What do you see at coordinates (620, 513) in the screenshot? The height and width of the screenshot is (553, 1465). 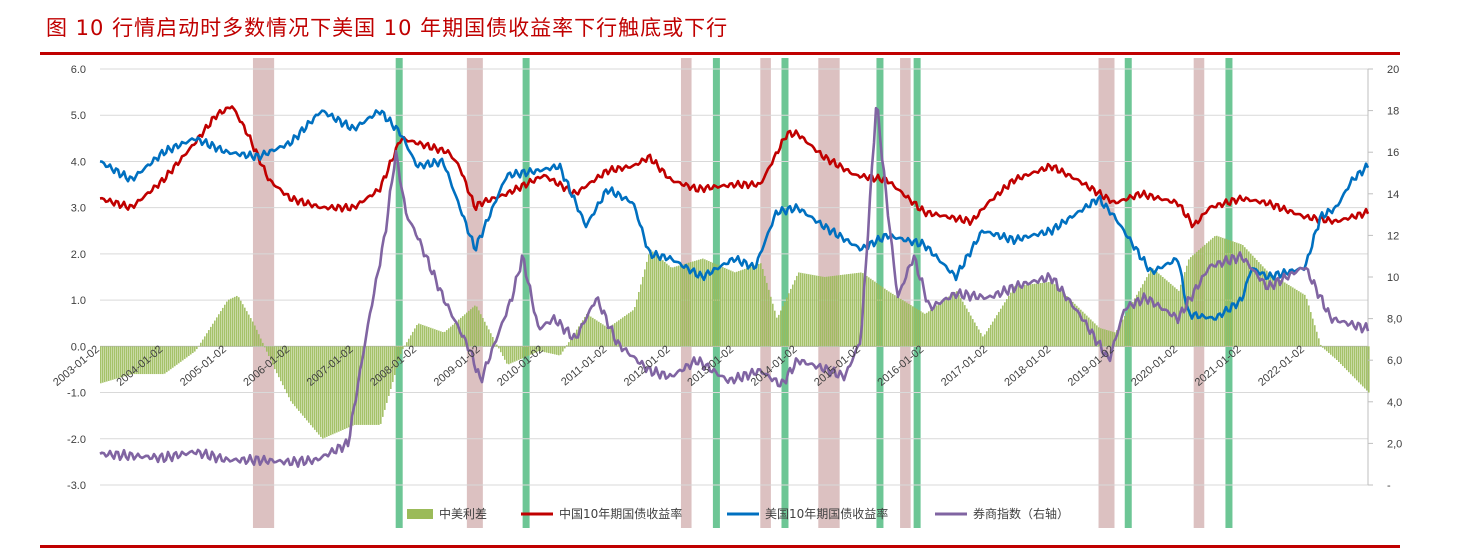 I see `legend-label: 中国10年期国债收益率` at bounding box center [620, 513].